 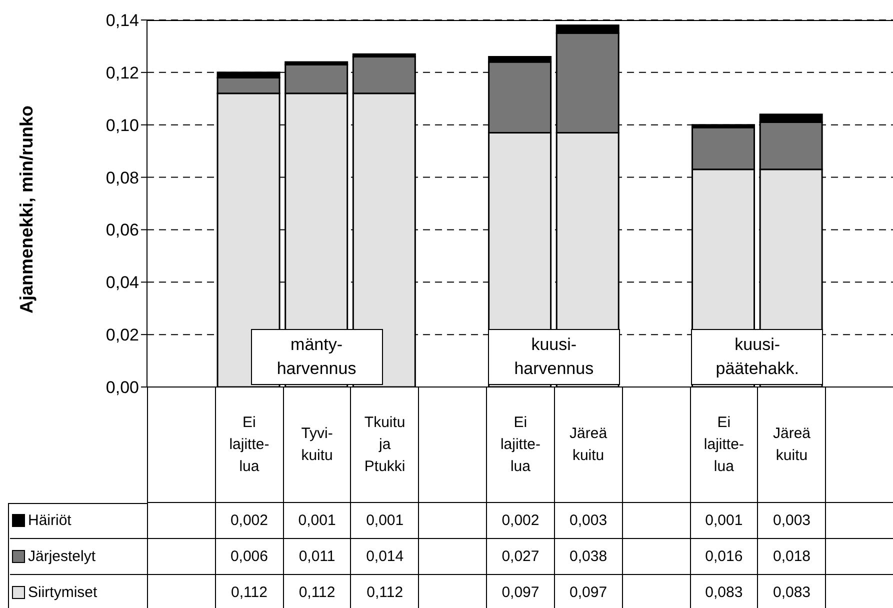 I want to click on data-label: 0,038, so click(x=588, y=557).